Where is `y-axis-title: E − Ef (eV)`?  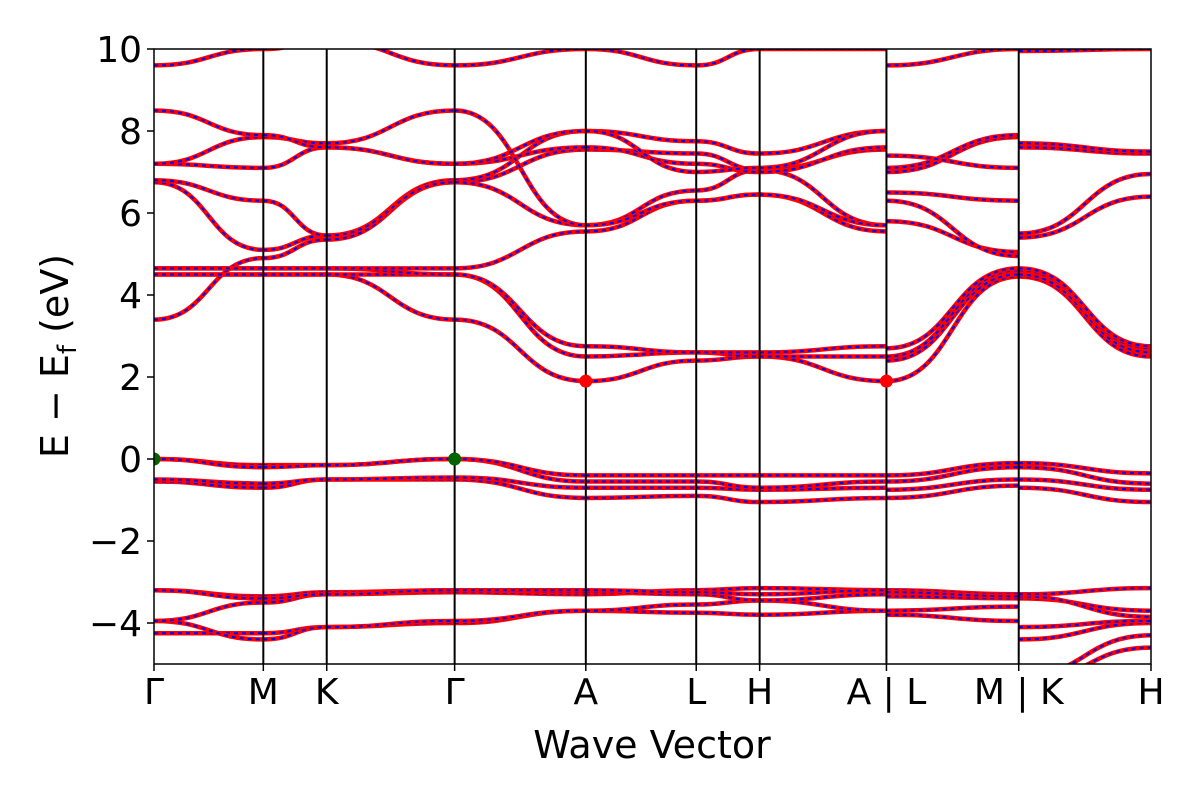
y-axis-title: E − Ef (eV) is located at coordinates (58, 356).